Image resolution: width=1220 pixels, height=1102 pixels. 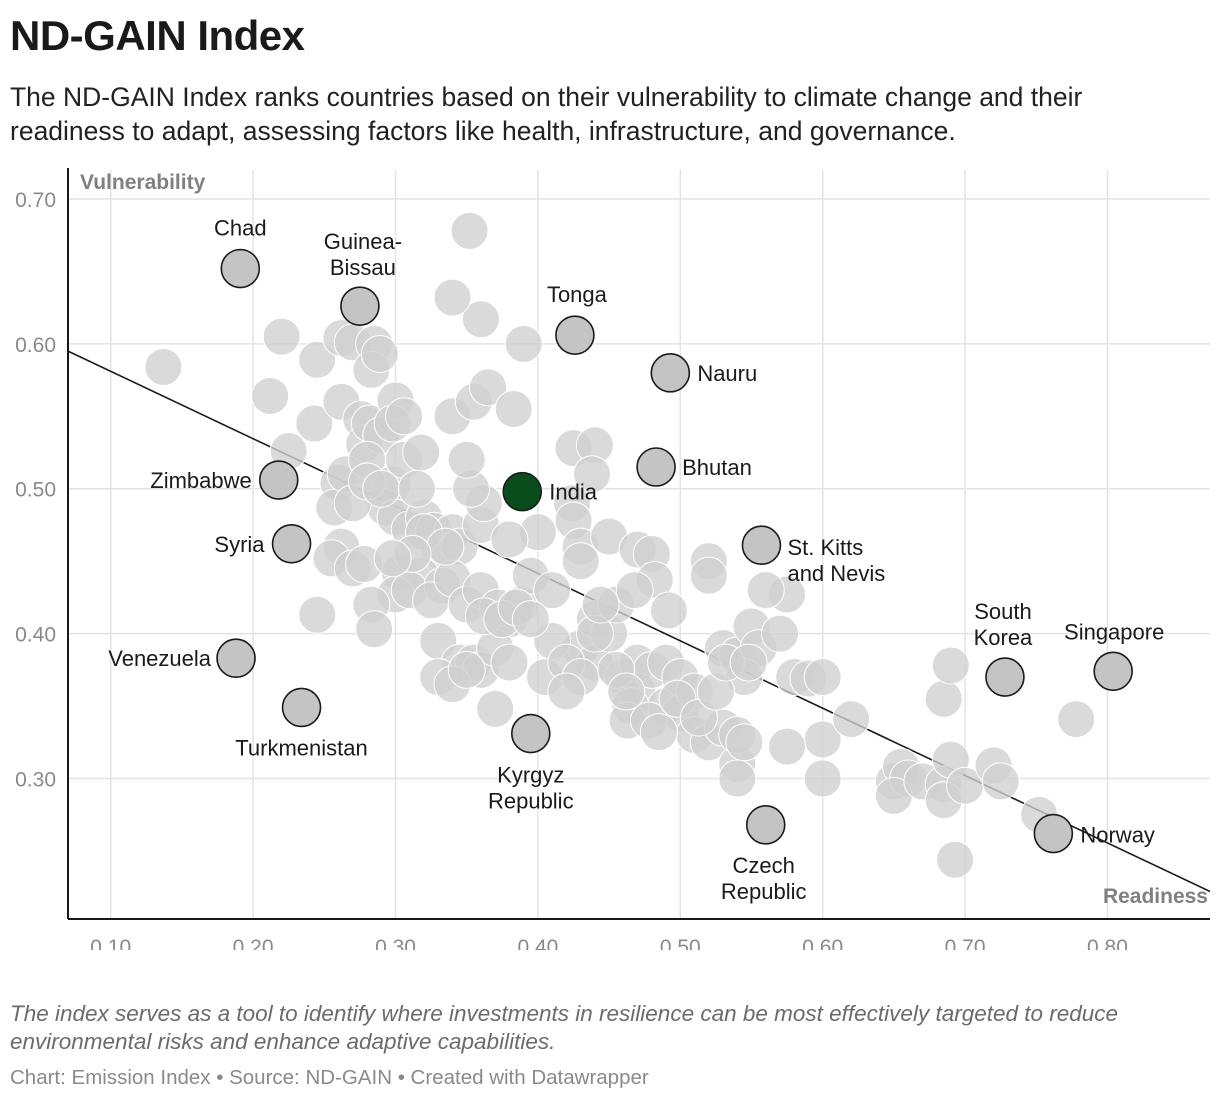 I want to click on y-tick-label: 0.50, so click(x=35, y=490).